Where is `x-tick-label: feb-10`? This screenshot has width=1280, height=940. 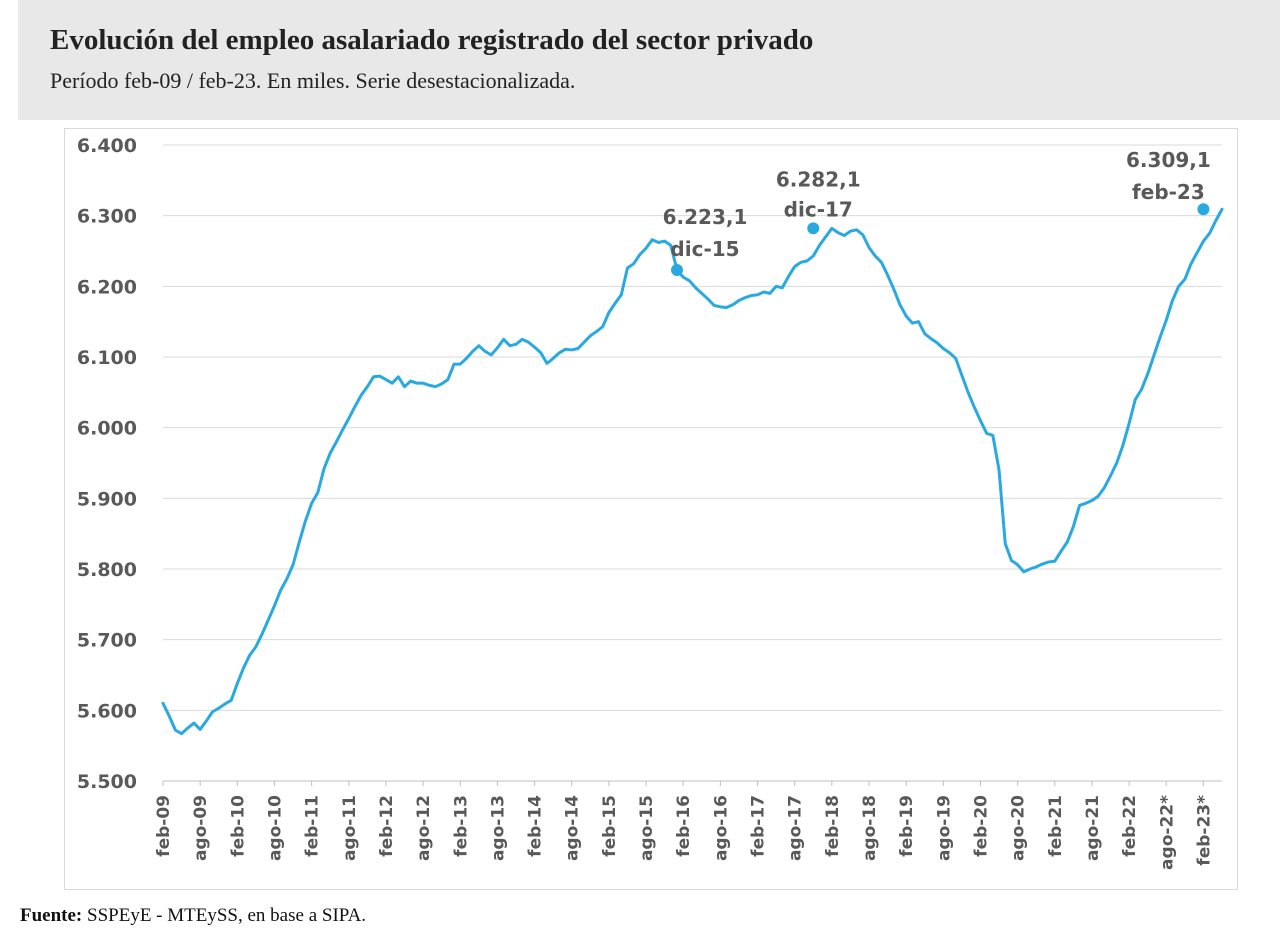
x-tick-label: feb-10 is located at coordinates (238, 826).